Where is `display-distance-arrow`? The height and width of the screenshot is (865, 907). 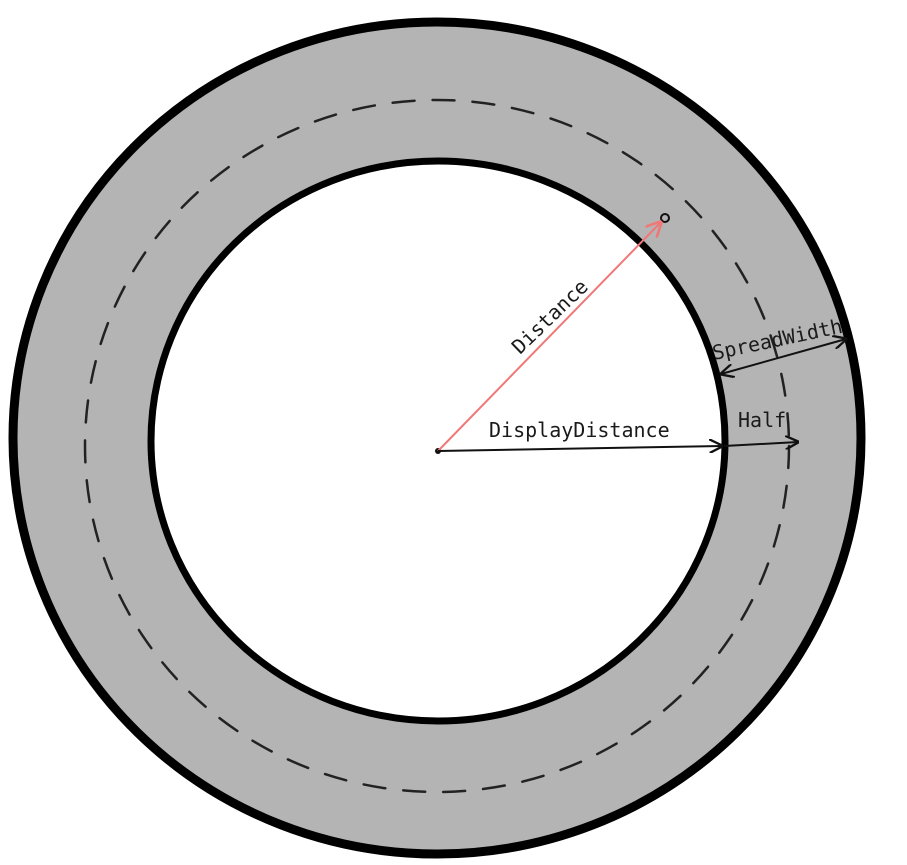 display-distance-arrow is located at coordinates (579, 448).